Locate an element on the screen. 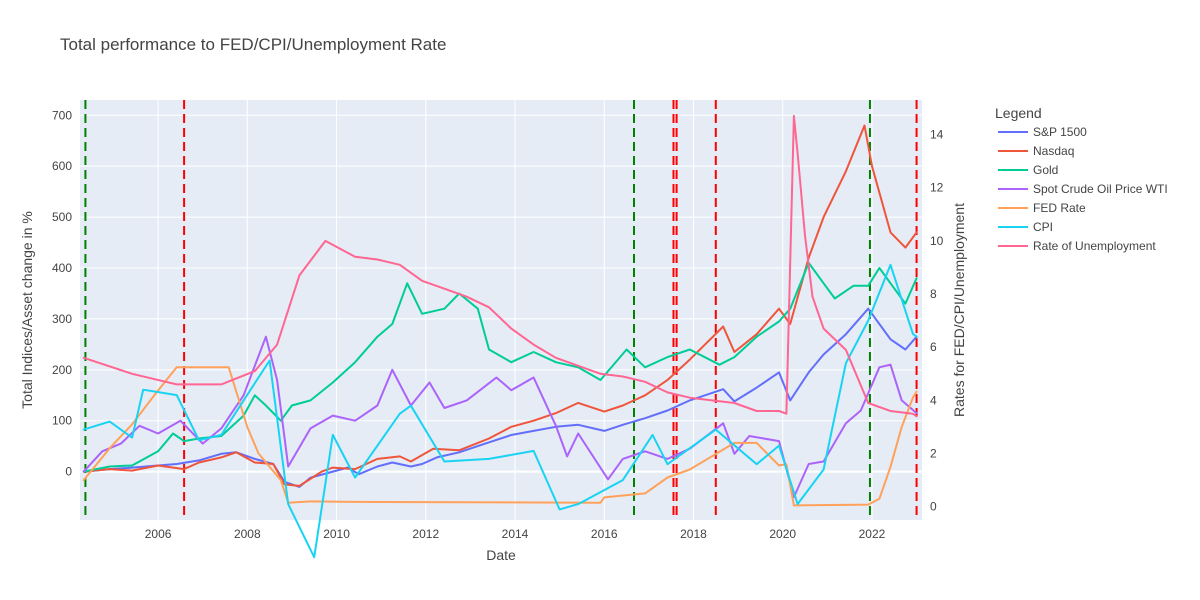 The width and height of the screenshot is (1200, 600). y-tick-label: 700 is located at coordinates (62, 115).